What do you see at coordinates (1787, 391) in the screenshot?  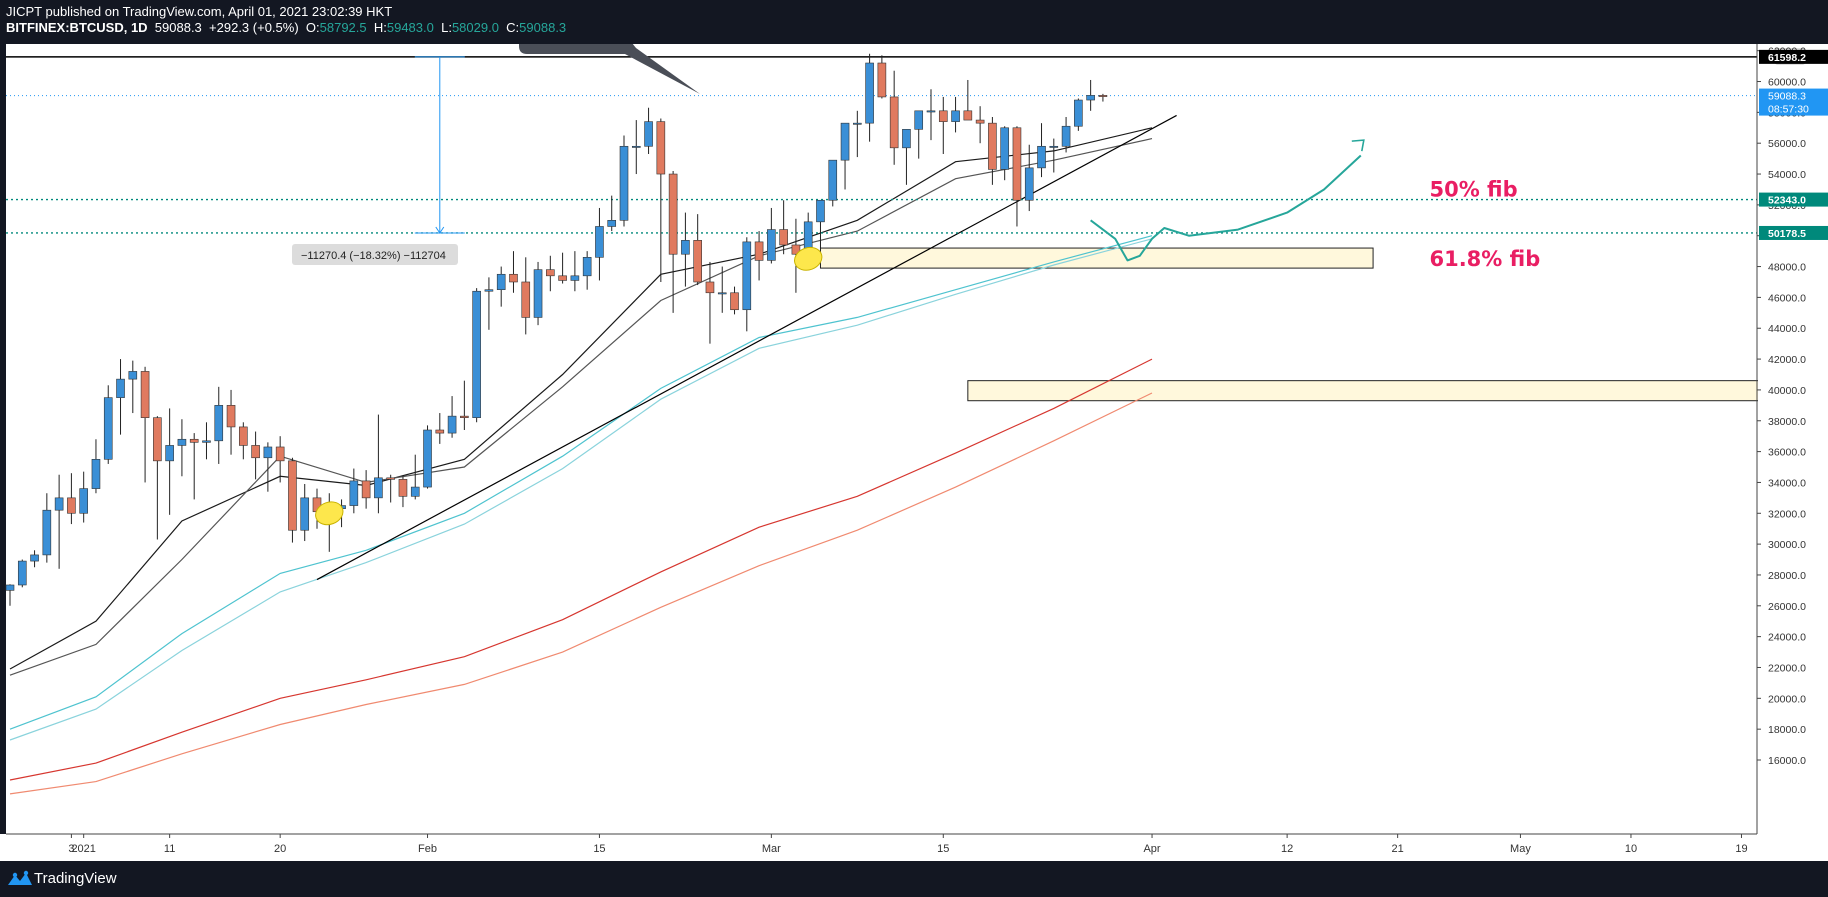 I see `price-tick-label: 40000.0` at bounding box center [1787, 391].